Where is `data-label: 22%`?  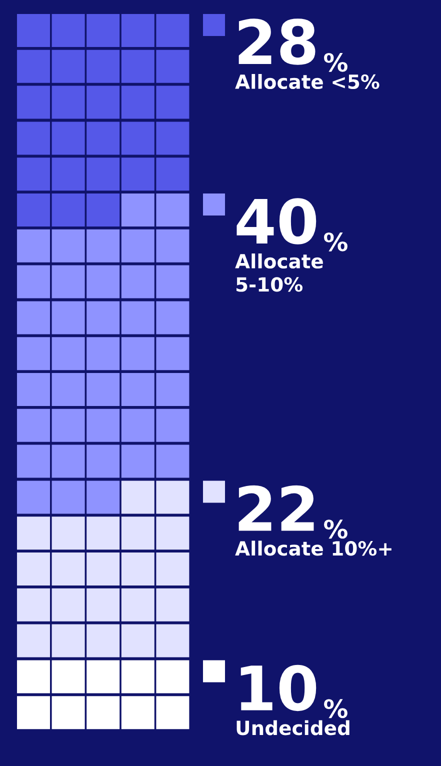 data-label: 22% is located at coordinates (293, 512).